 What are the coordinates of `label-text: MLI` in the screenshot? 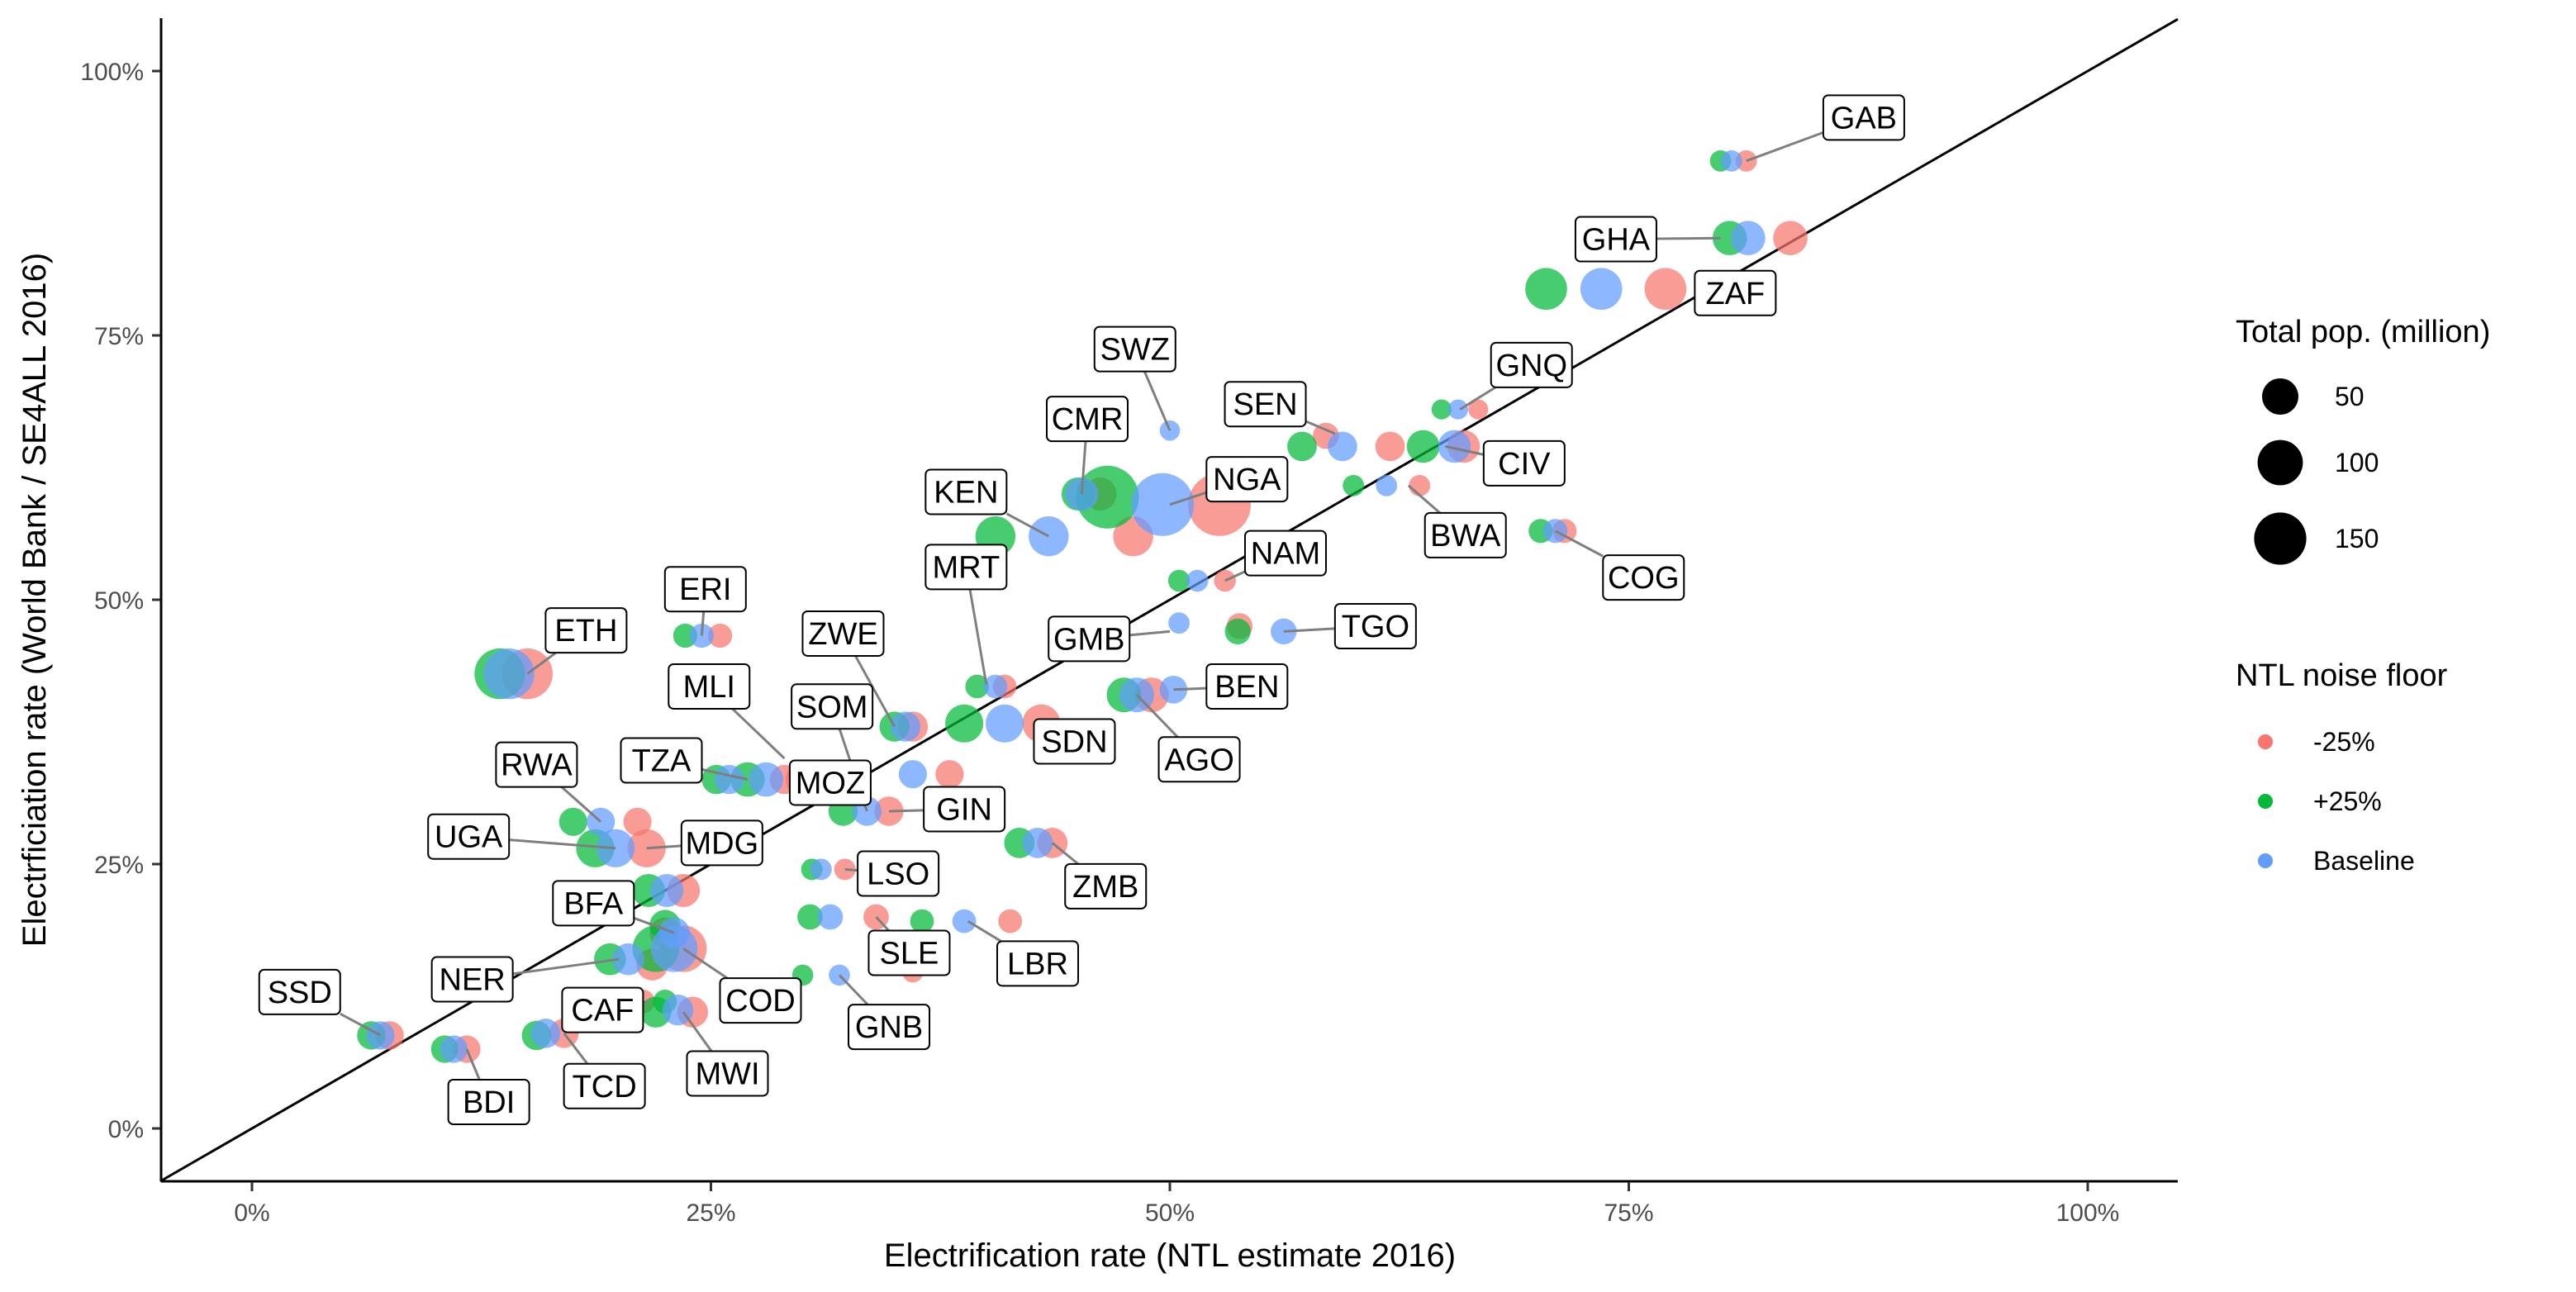 It's located at (709, 687).